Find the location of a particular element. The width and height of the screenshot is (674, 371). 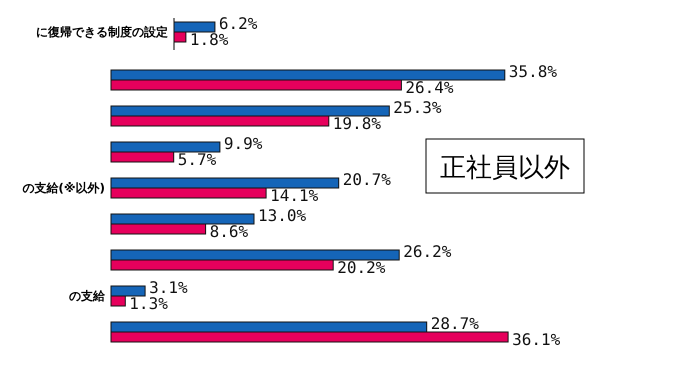

data-label: 26.2% is located at coordinates (427, 251).